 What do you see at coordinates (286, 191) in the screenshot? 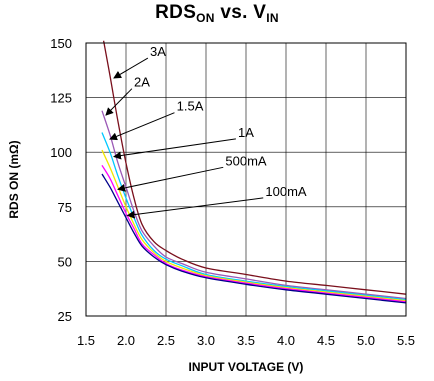
I see `annotation-label: 100mA` at bounding box center [286, 191].